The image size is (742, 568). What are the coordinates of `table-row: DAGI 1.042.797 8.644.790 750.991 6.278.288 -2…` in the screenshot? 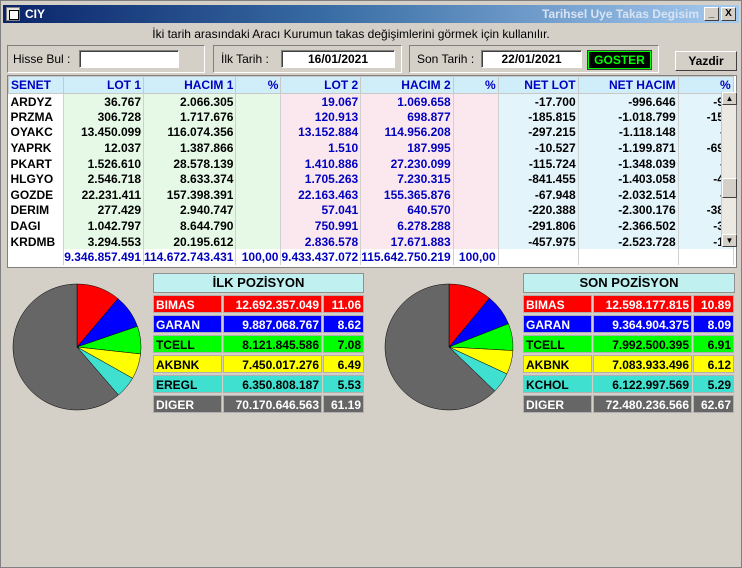 It's located at (371, 226).